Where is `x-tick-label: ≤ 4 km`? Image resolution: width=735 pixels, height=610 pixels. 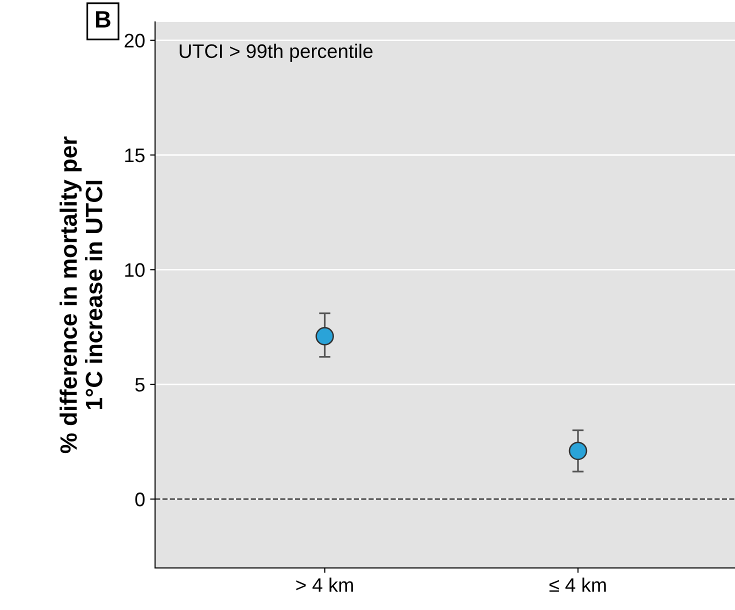
x-tick-label: ≤ 4 km is located at coordinates (577, 585).